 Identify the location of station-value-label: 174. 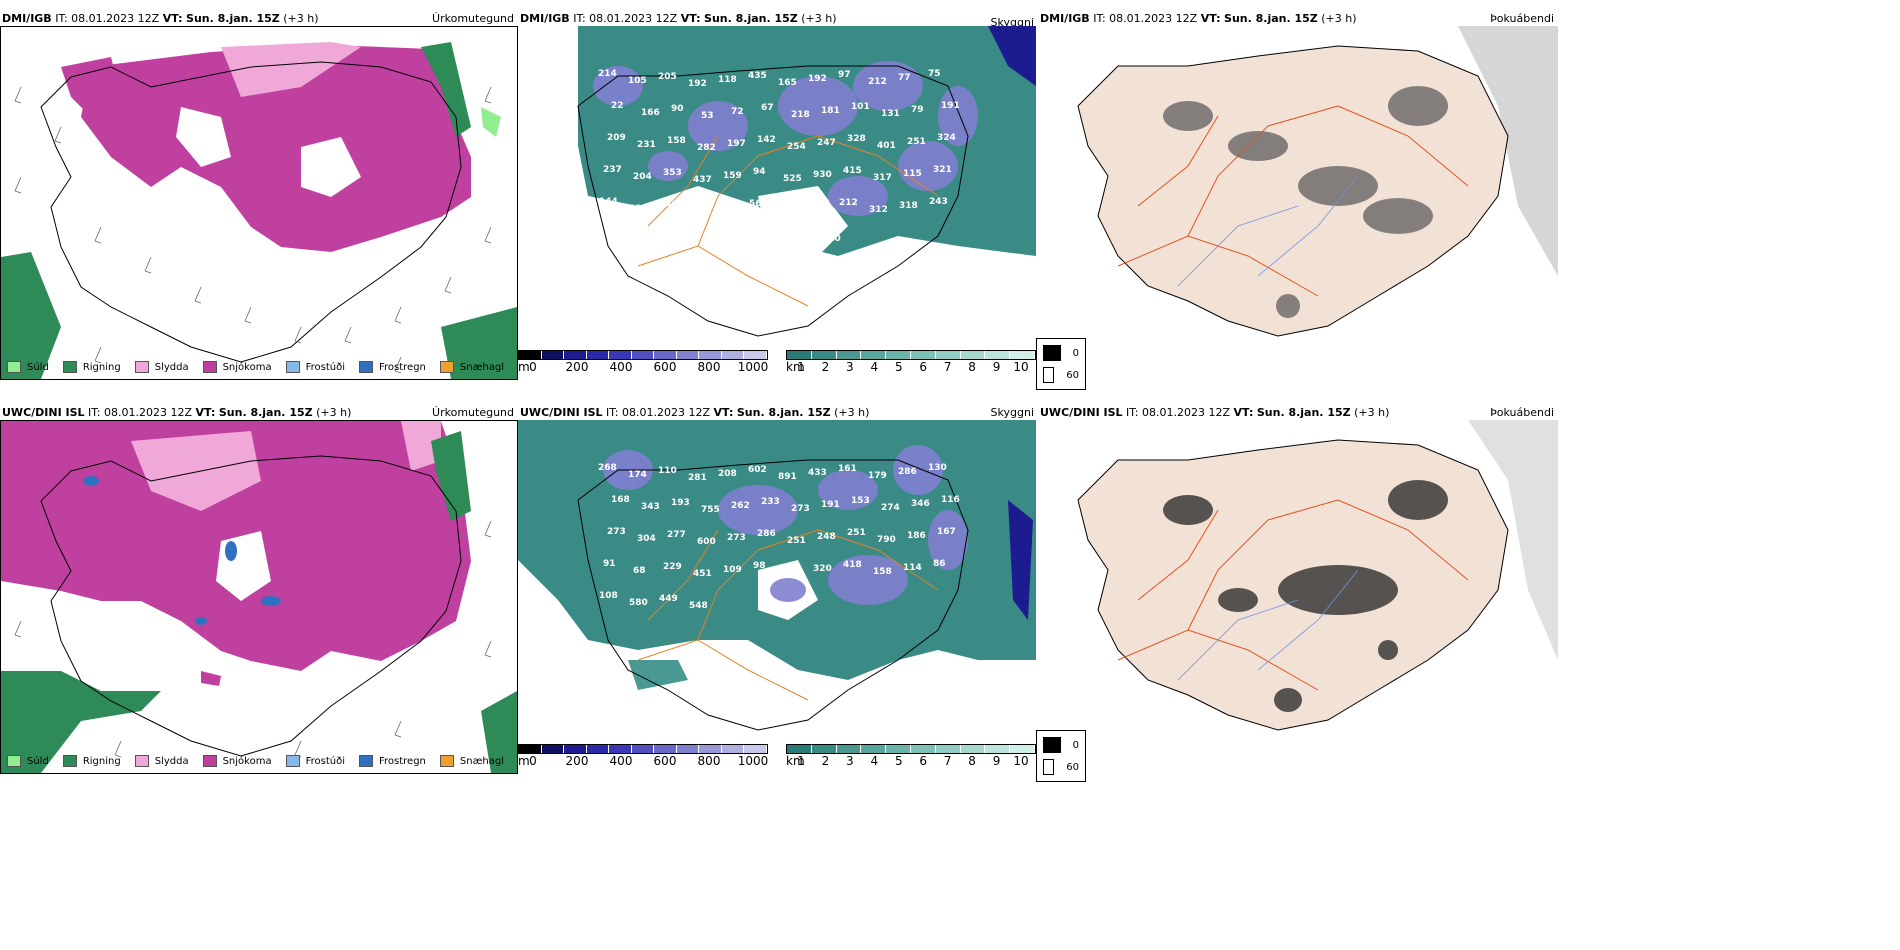
(637, 475).